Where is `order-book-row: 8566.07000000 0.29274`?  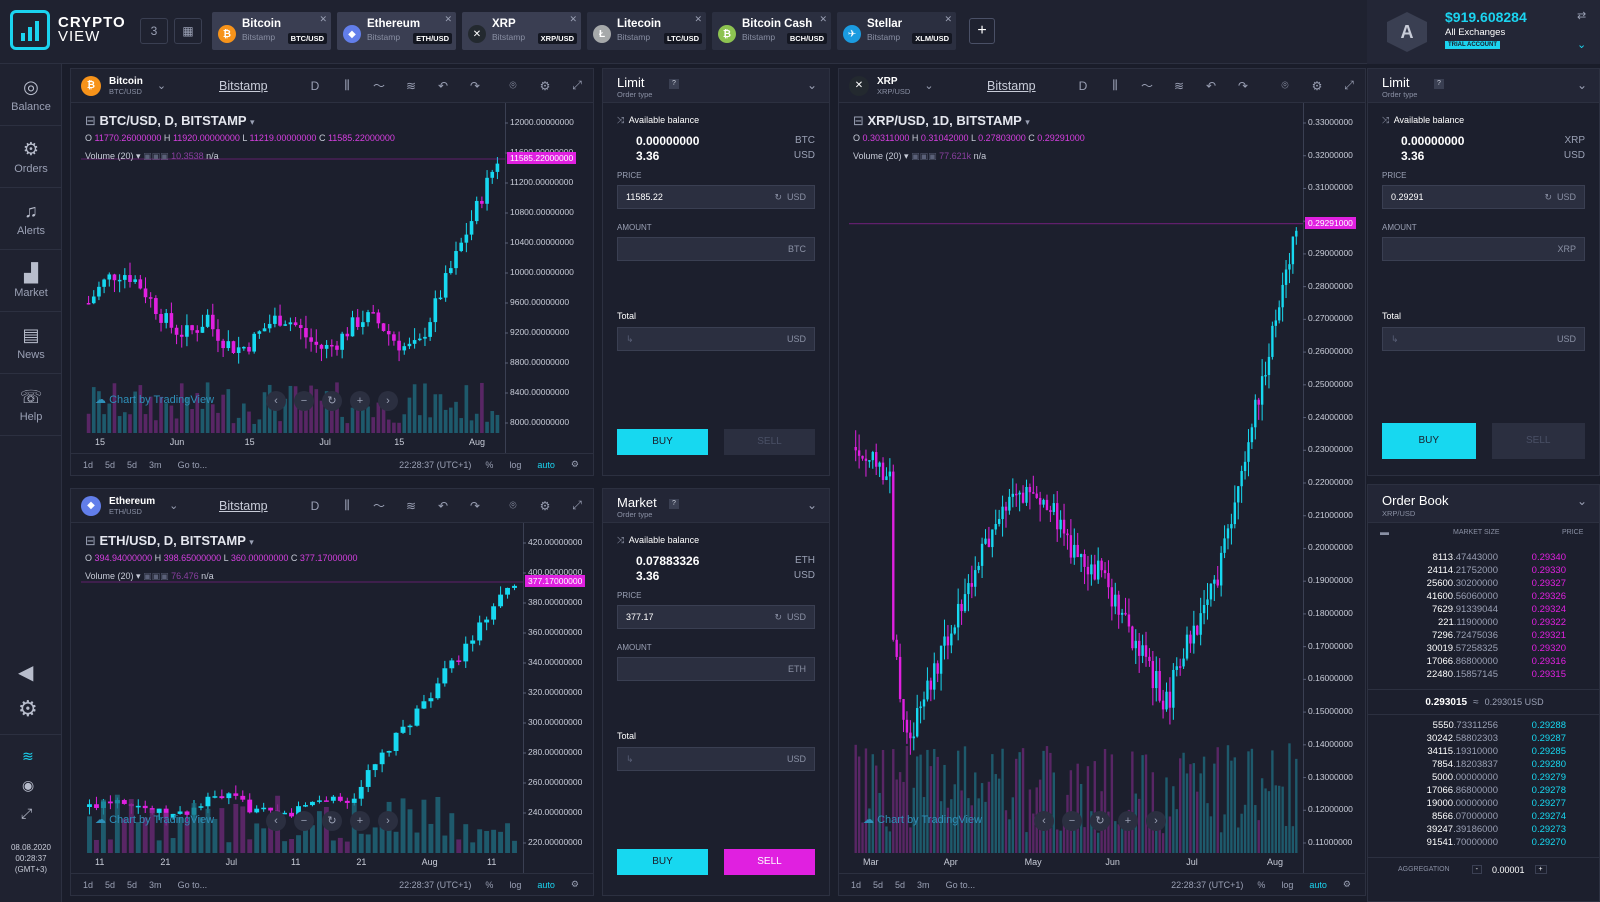
order-book-row: 8566.07000000 0.29274 is located at coordinates (1467, 816).